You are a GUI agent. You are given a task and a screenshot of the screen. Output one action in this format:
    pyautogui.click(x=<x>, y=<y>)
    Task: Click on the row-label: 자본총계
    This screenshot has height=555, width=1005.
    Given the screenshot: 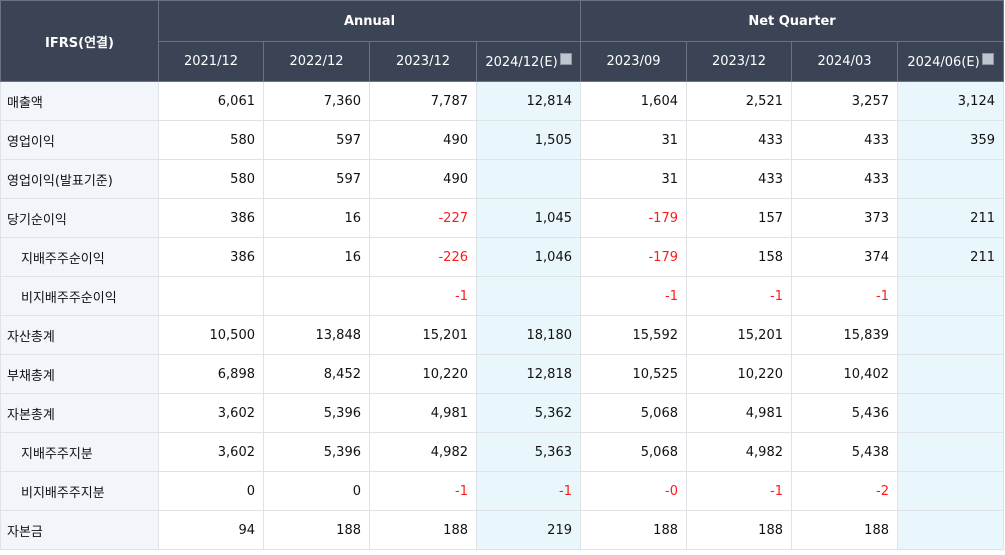 What is the action you would take?
    pyautogui.click(x=79, y=413)
    